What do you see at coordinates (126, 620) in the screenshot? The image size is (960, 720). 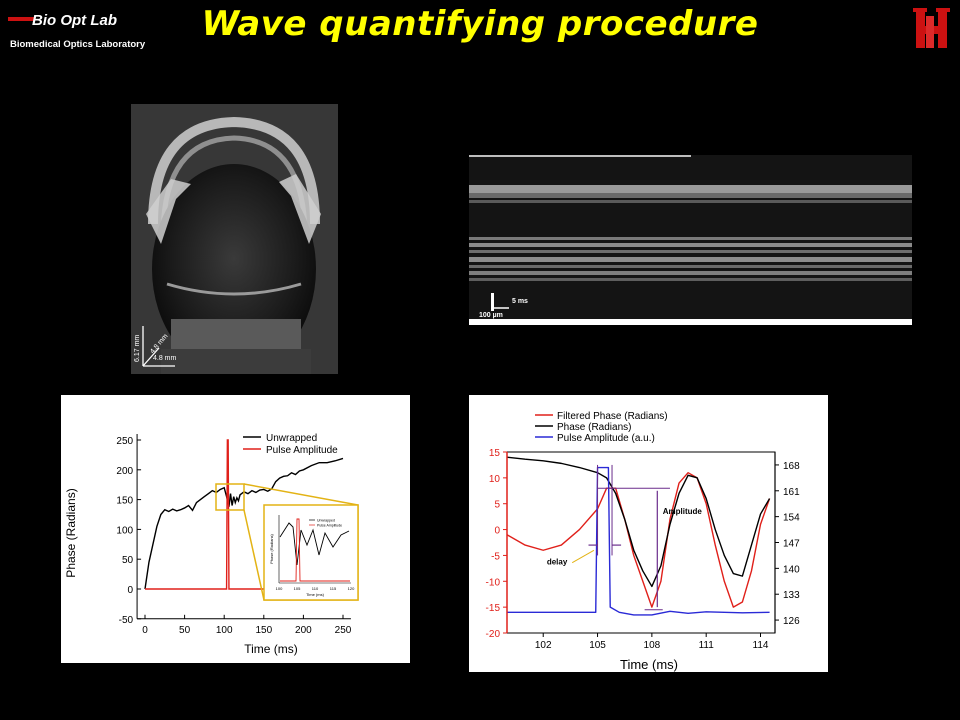 I see `y-tick-label: -50` at bounding box center [126, 620].